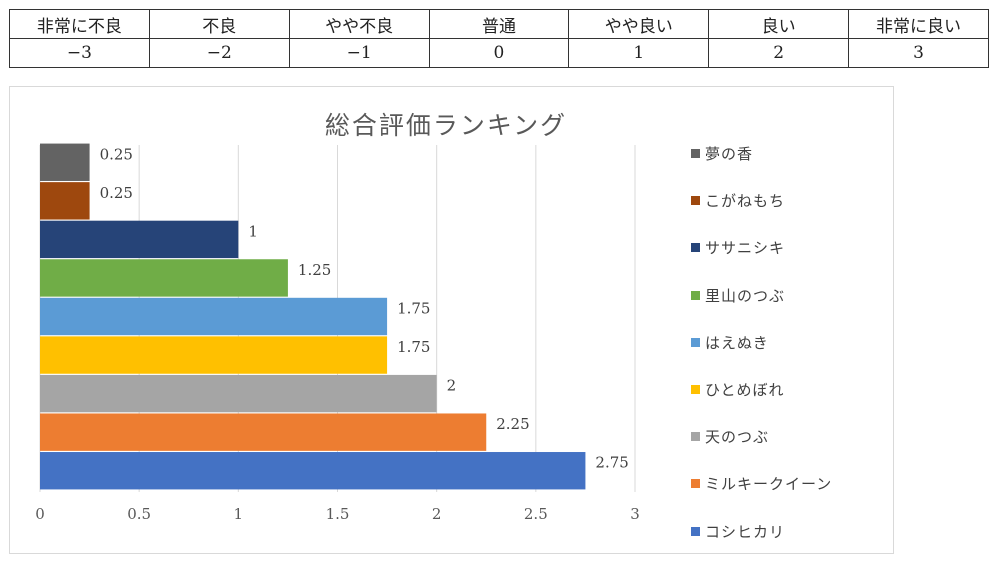 The image size is (1001, 562). I want to click on legend-item: こがねもち, so click(761, 200).